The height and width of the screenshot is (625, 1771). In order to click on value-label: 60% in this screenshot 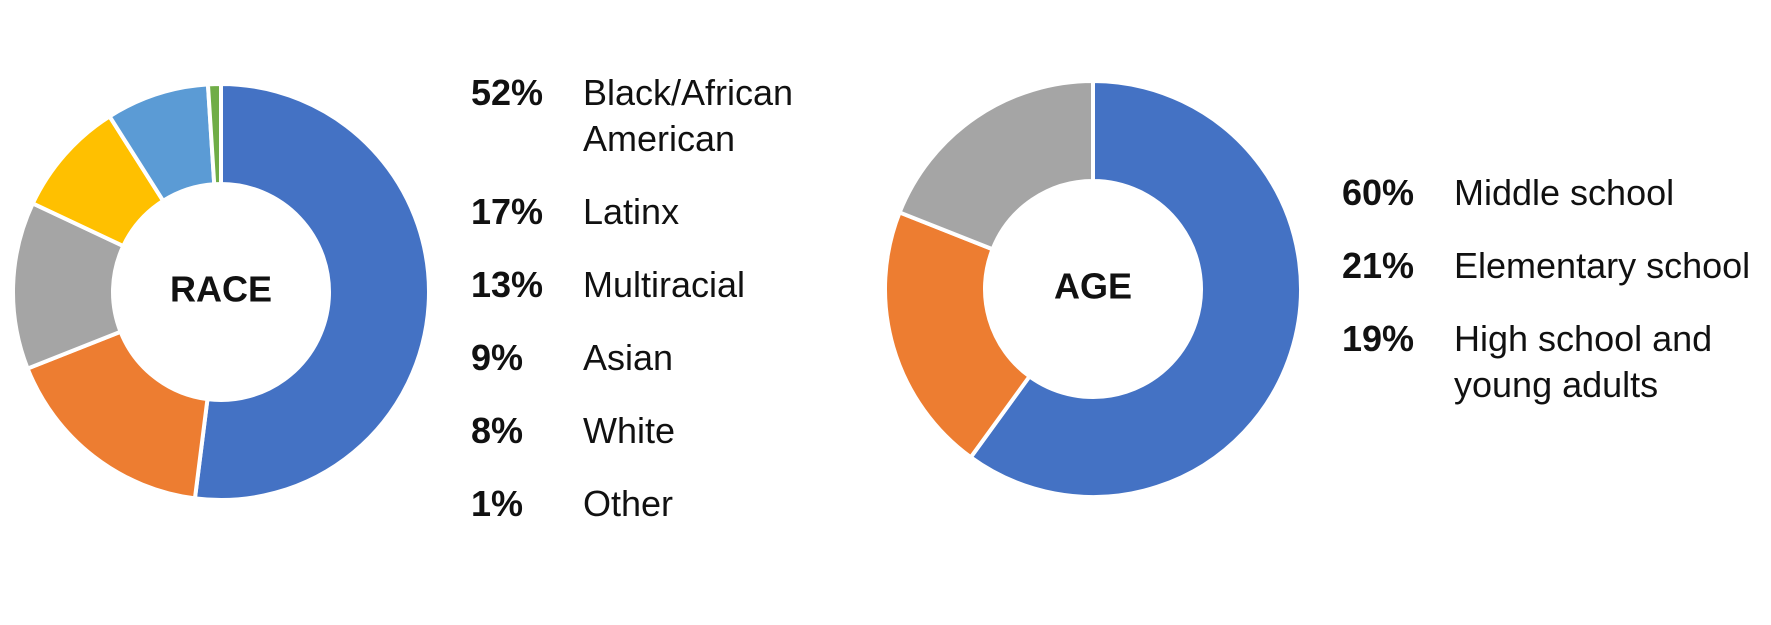, I will do `click(1378, 192)`.